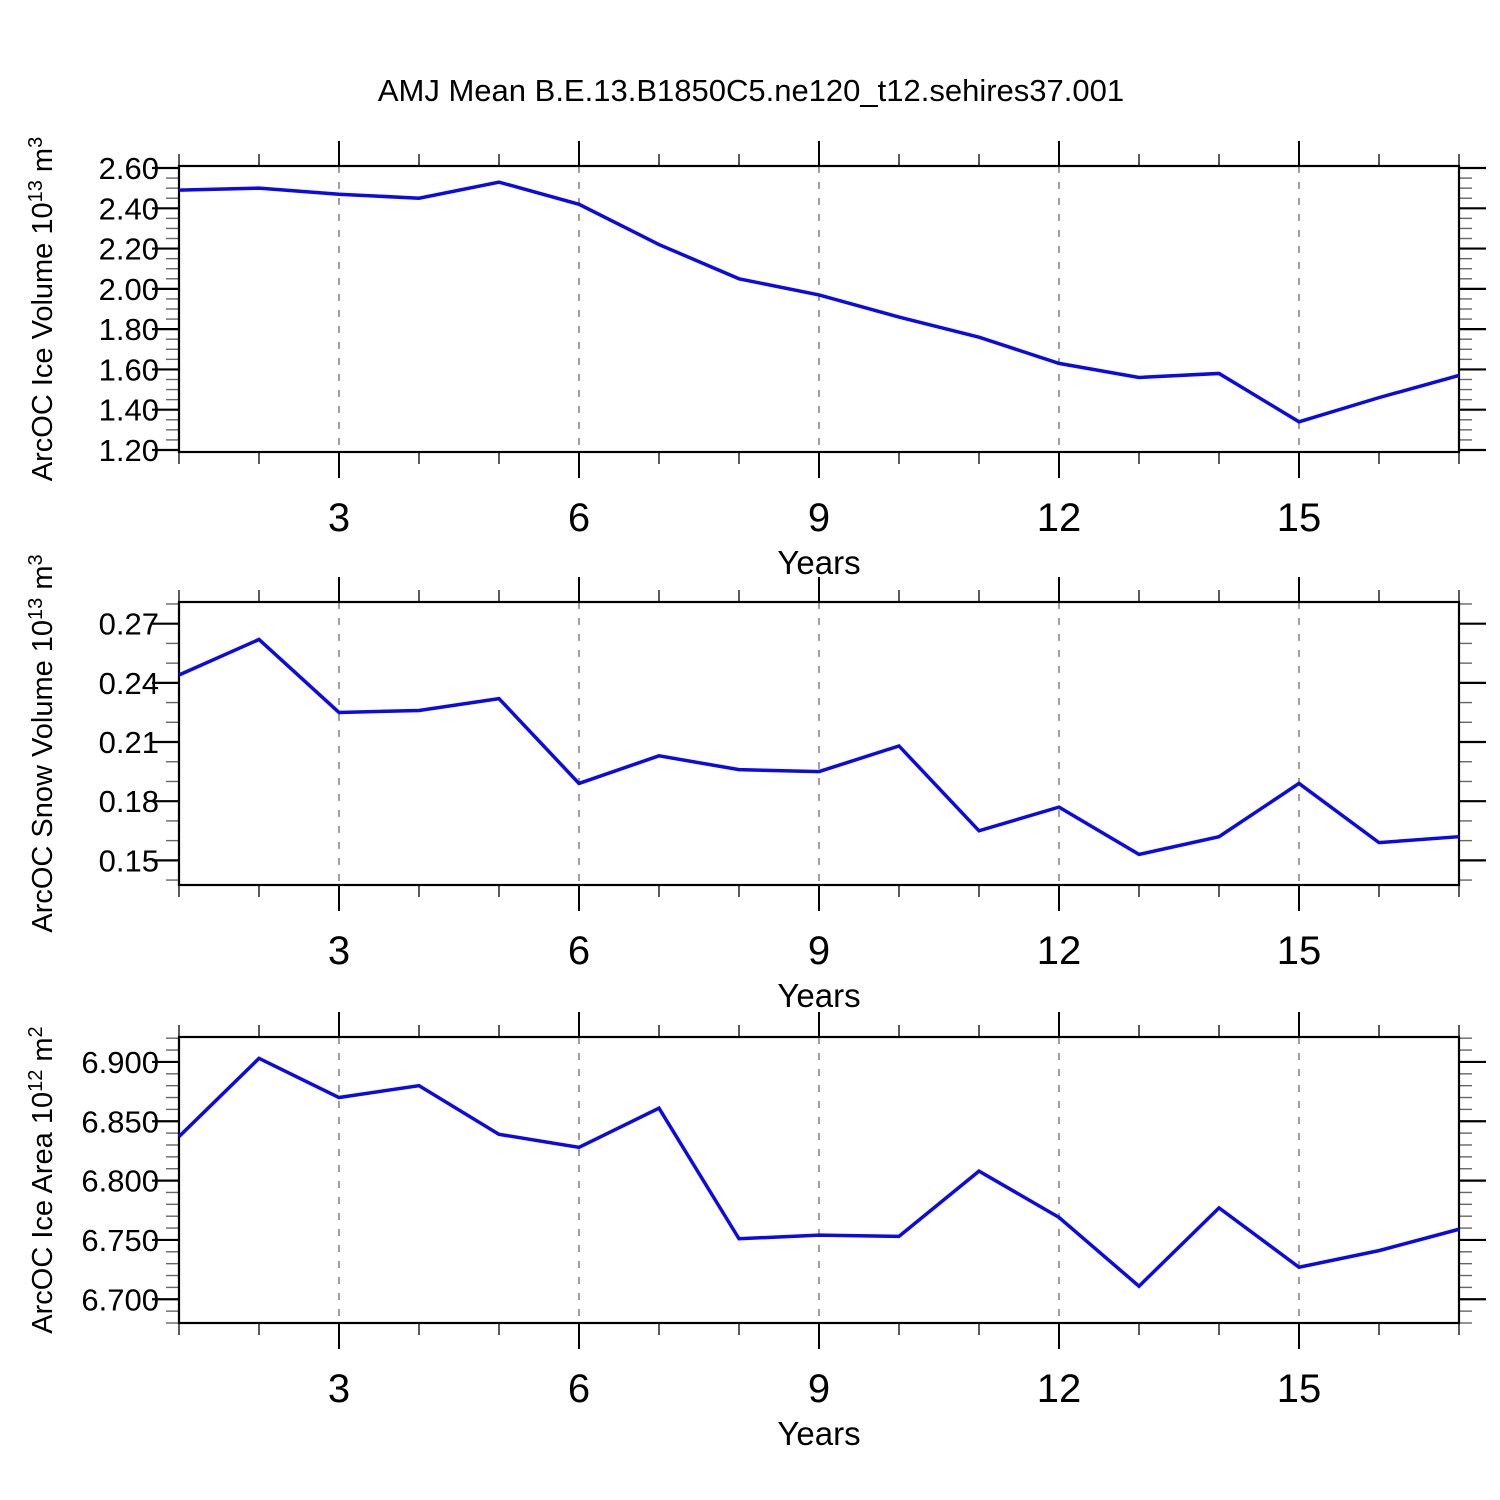 The width and height of the screenshot is (1500, 1500). Describe the element at coordinates (129, 410) in the screenshot. I see `y-tick-label: 1.40` at that location.